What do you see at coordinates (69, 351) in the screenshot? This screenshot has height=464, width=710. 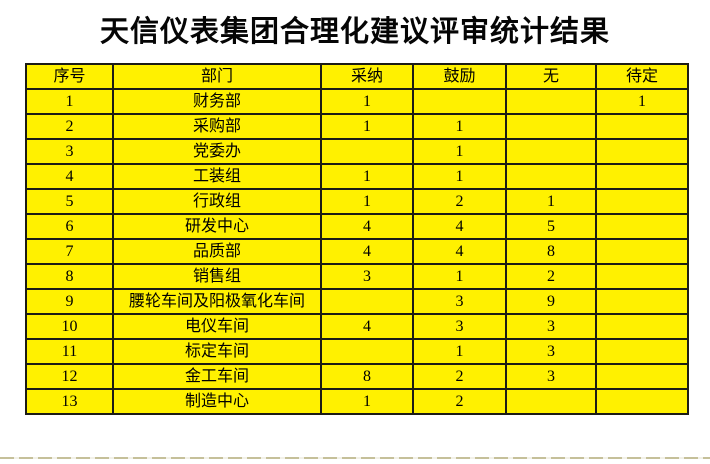 I see `cell-num: 11` at bounding box center [69, 351].